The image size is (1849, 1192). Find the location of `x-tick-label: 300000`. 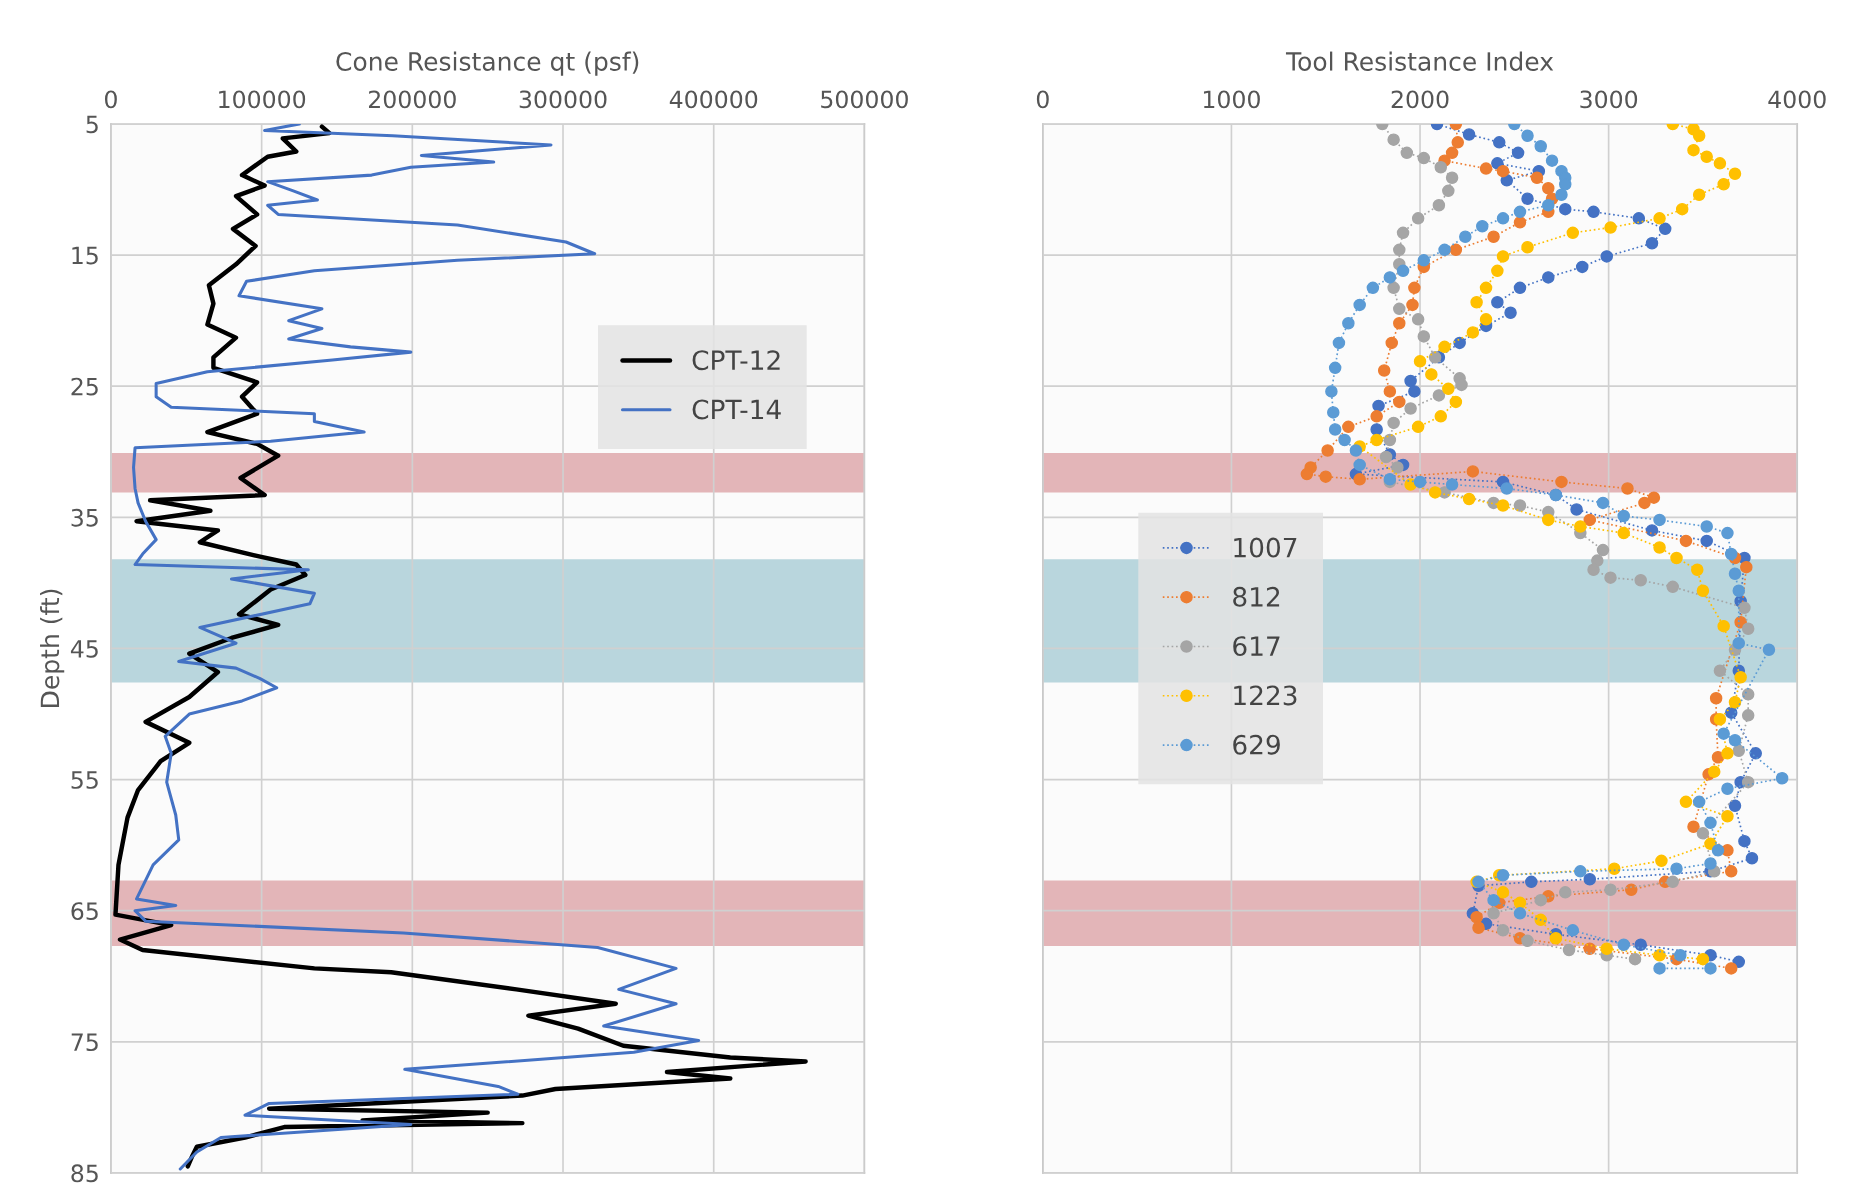

x-tick-label: 300000 is located at coordinates (563, 99).